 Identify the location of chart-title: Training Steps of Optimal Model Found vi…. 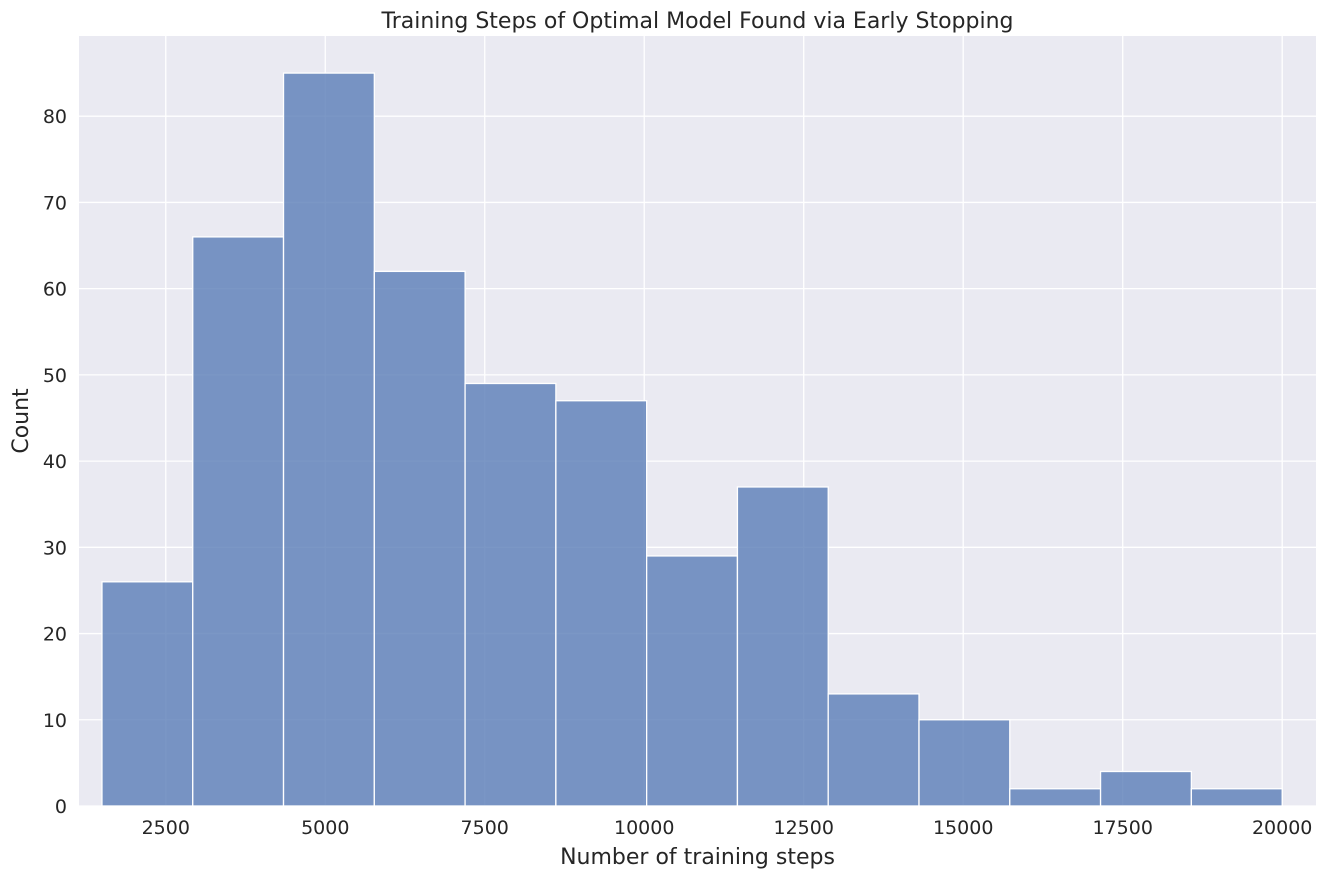
(697, 21).